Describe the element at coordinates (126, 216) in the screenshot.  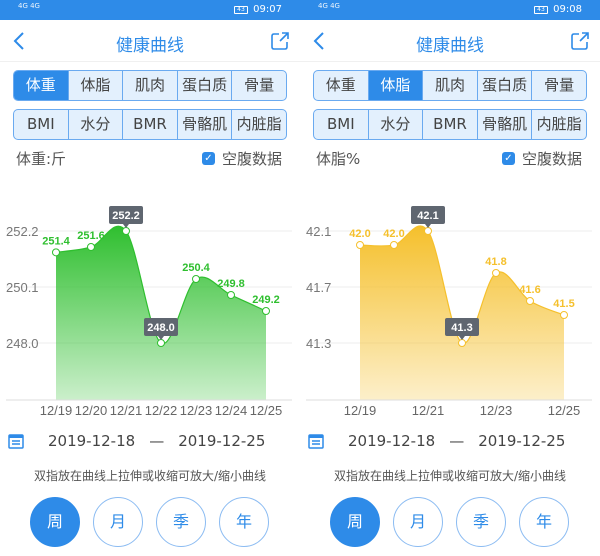
I see `tooltip-text: 252.2` at that location.